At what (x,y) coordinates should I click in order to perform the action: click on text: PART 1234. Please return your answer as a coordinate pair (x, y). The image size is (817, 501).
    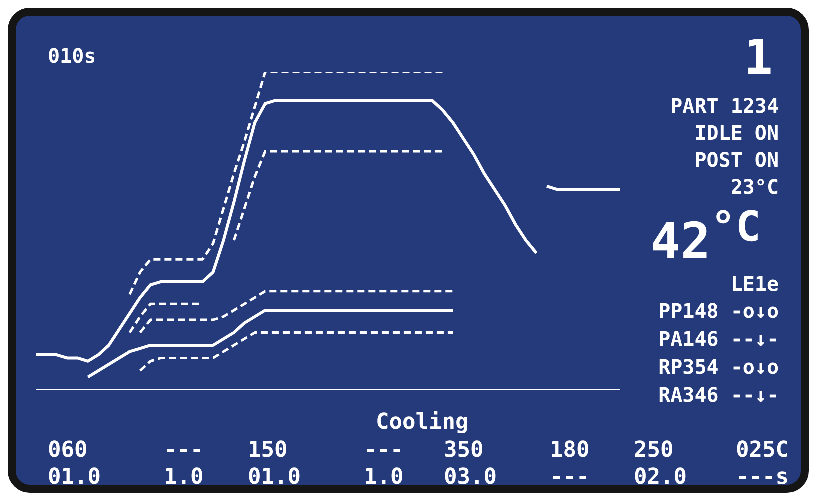
    Looking at the image, I should click on (724, 106).